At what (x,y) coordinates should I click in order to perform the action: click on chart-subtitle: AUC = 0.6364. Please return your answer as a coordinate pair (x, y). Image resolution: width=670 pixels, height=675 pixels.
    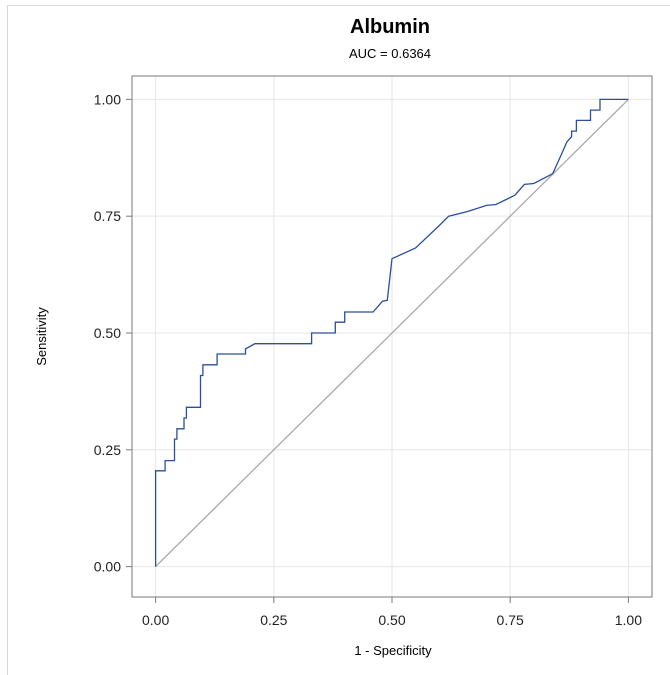
    Looking at the image, I should click on (390, 53).